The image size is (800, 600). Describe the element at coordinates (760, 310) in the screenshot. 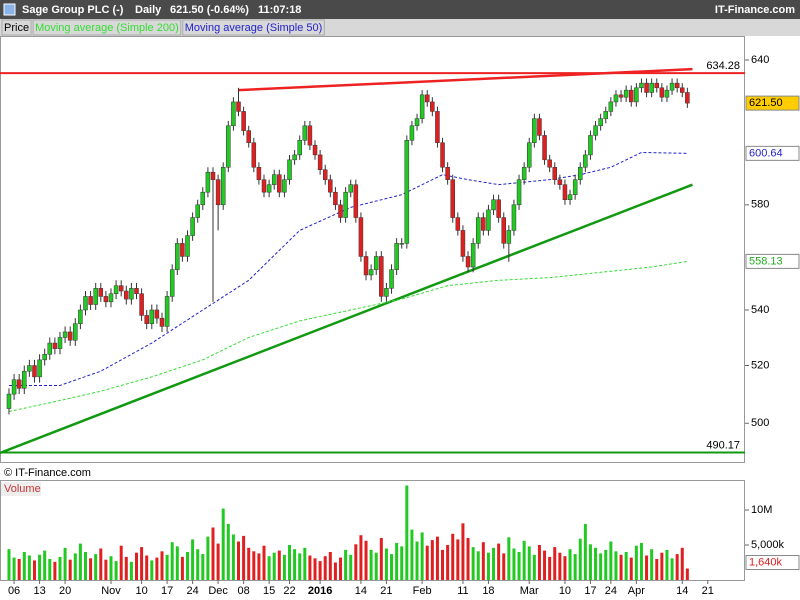

I see `y-tick-label: 540` at that location.